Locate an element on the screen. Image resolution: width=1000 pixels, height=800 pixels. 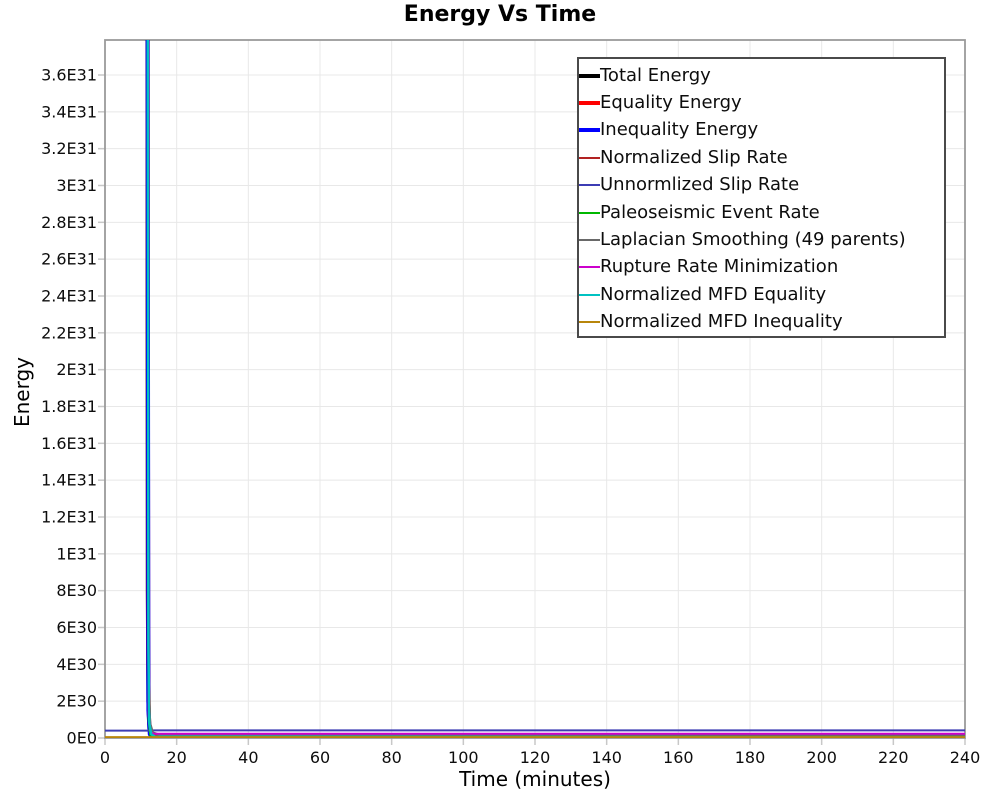
y-tick-label: 4E30 is located at coordinates (76, 664).